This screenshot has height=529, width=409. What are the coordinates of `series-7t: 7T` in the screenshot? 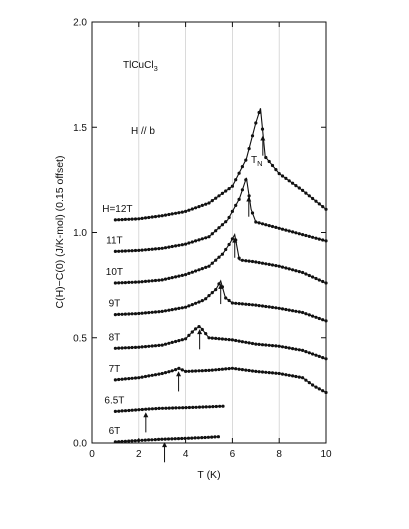 It's located at (218, 379).